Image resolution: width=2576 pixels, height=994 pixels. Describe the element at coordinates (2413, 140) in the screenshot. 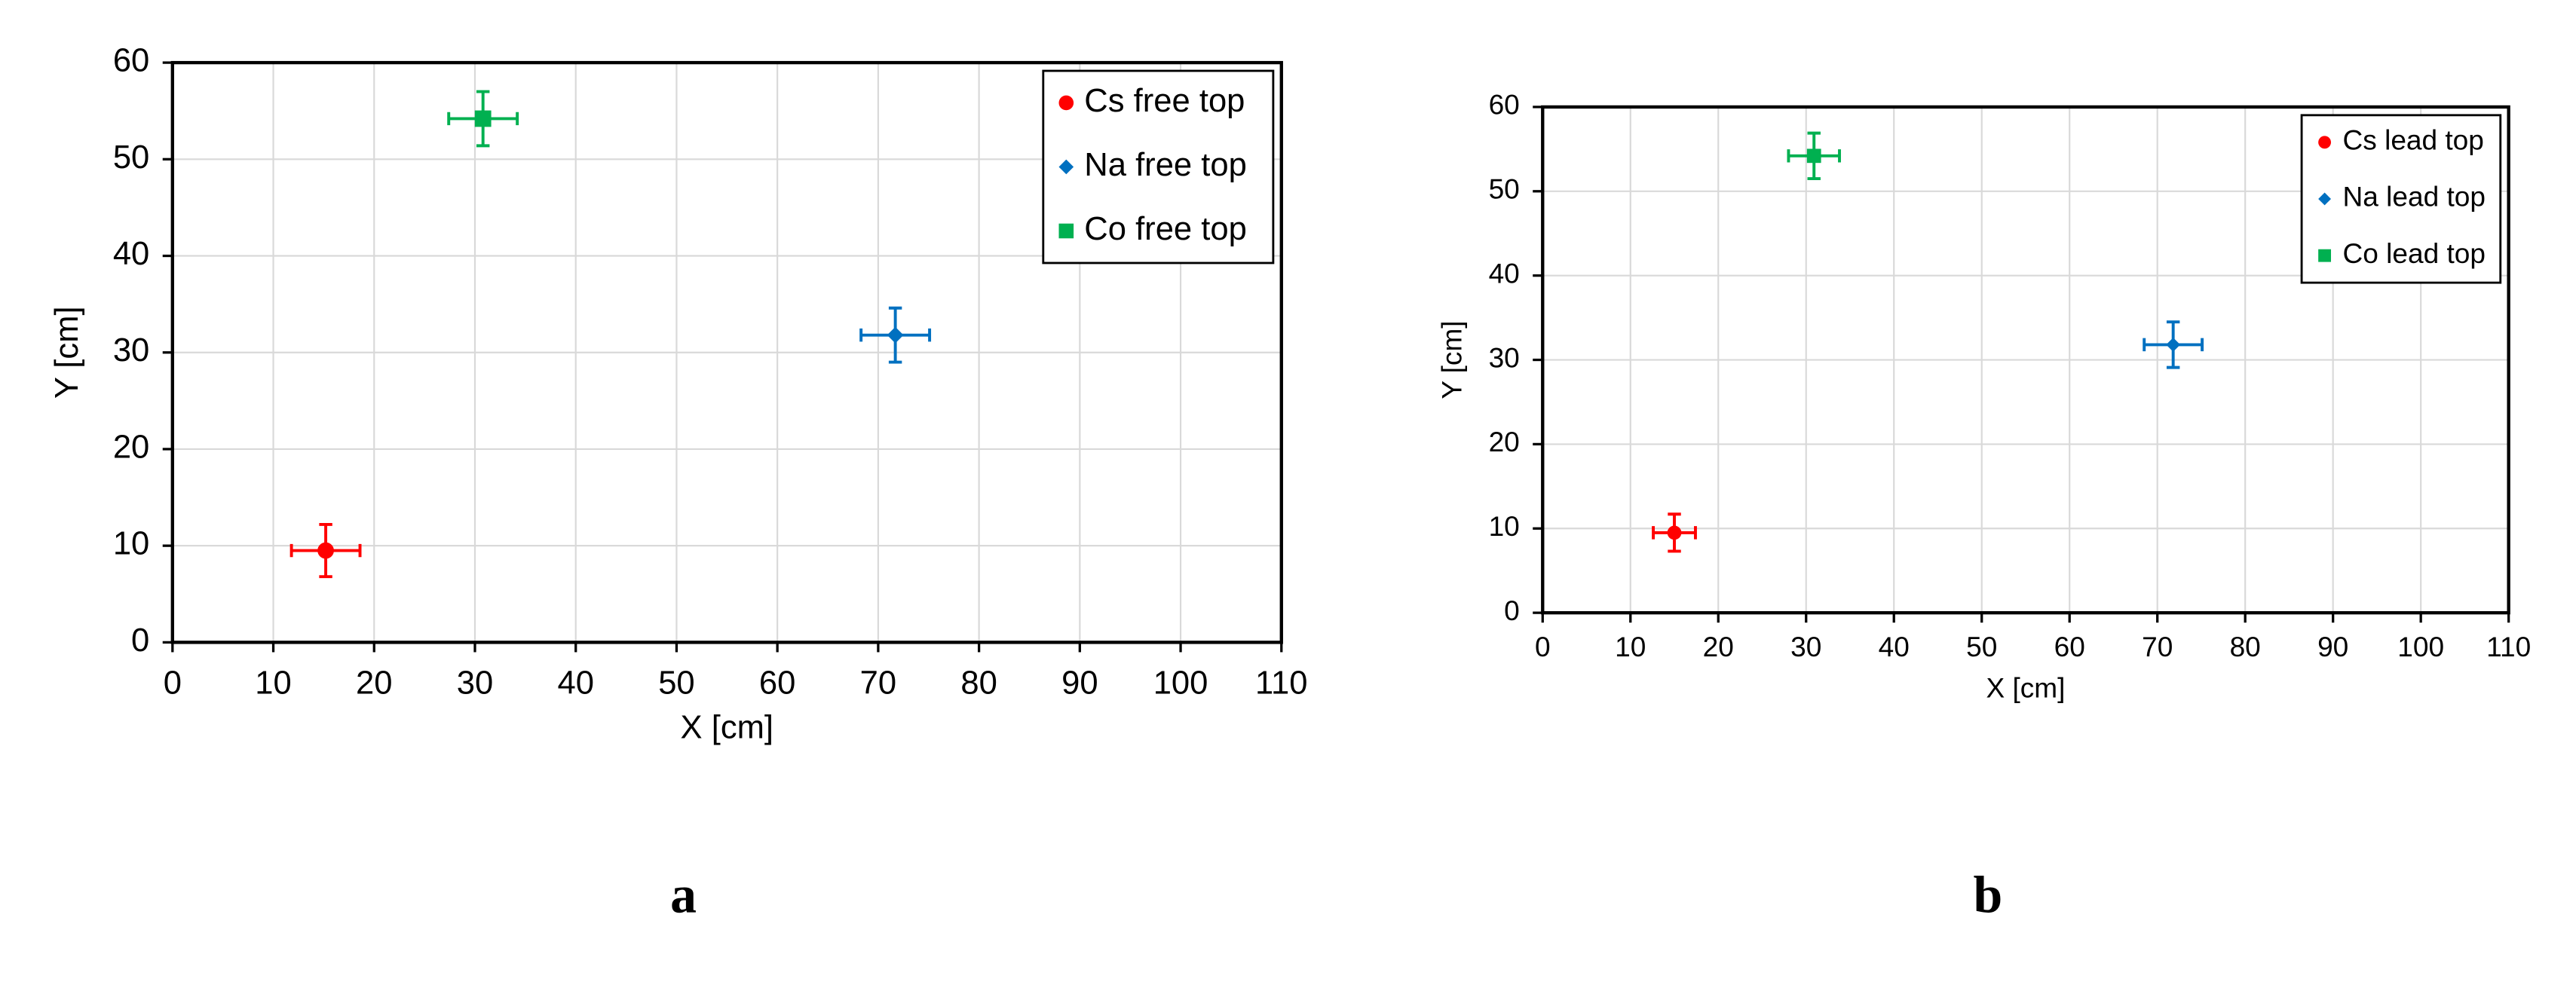

I see `legend-label: Cs lead top` at that location.